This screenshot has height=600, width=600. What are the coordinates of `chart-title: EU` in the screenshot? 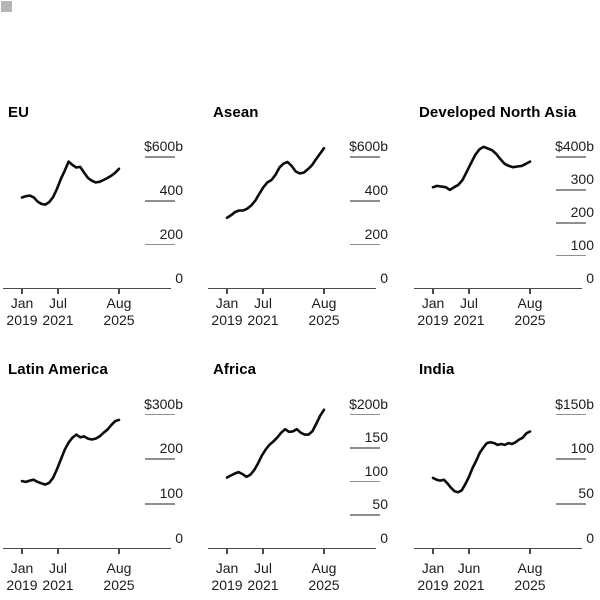 It's located at (19, 112).